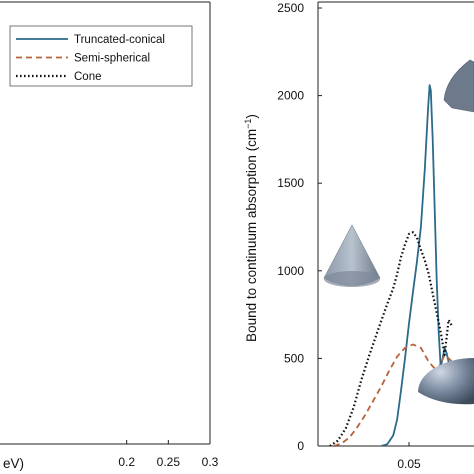 This screenshot has height=474, width=474. What do you see at coordinates (294, 358) in the screenshot?
I see `right-y-tick-label: 500` at bounding box center [294, 358].